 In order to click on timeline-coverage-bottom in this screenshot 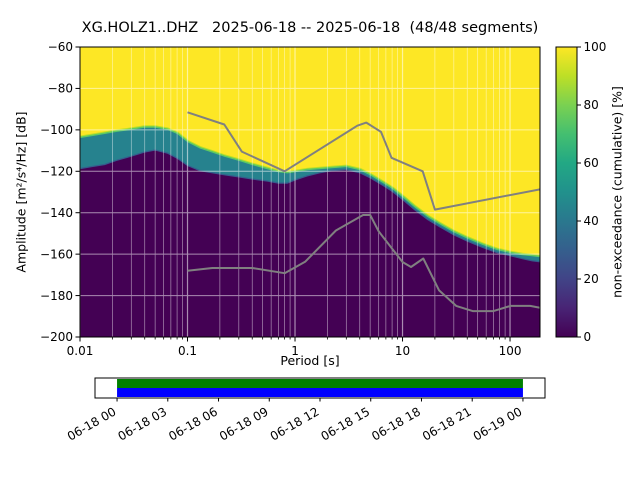, I will do `click(320, 392)`.